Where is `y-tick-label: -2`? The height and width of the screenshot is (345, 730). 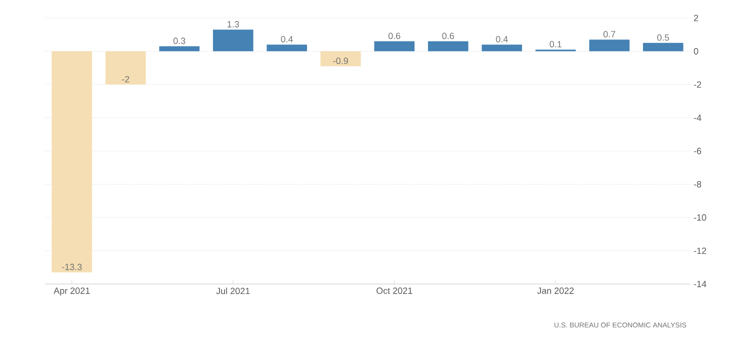
y-tick-label: -2 is located at coordinates (698, 84).